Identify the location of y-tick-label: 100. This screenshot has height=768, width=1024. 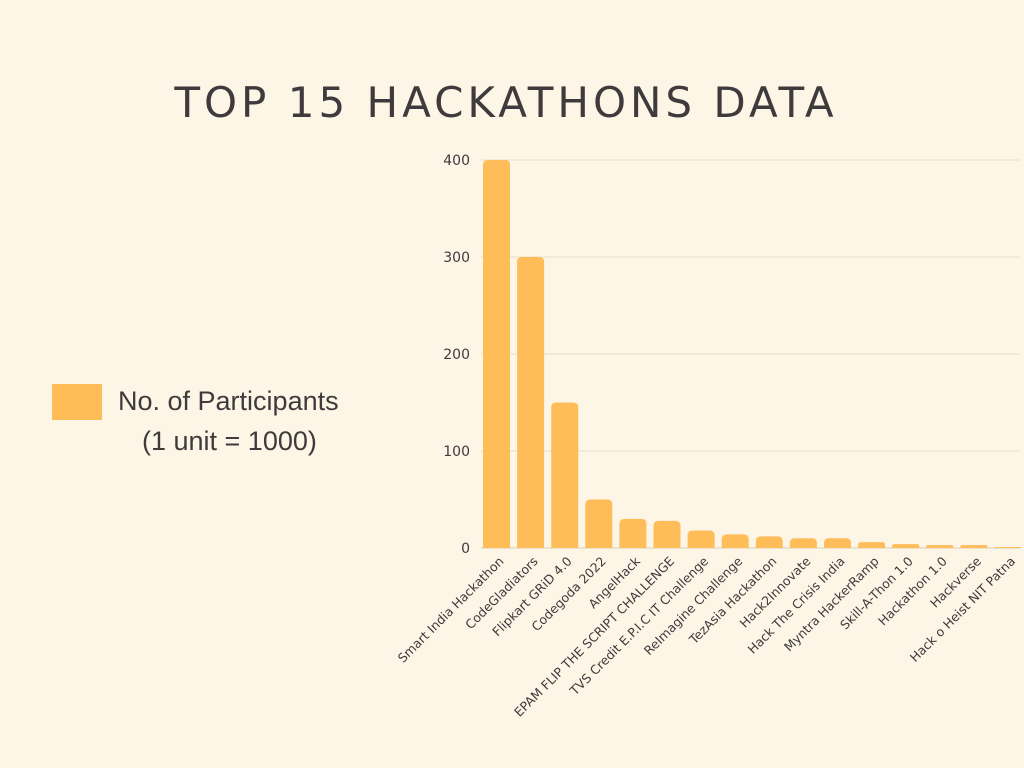
(456, 452).